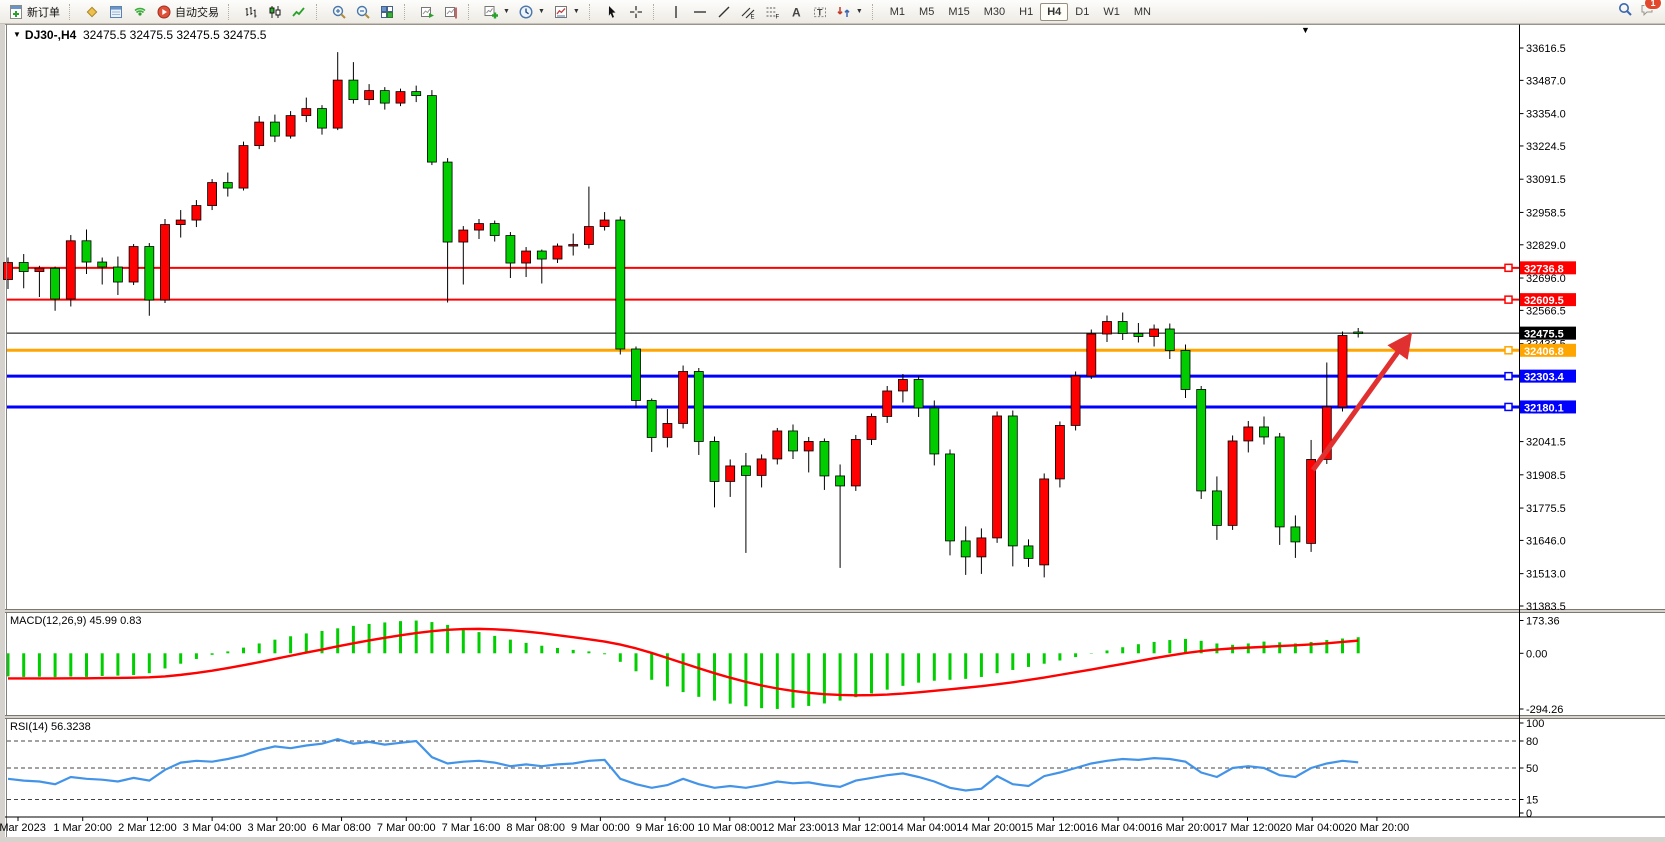 The width and height of the screenshot is (1665, 842). Describe the element at coordinates (1546, 476) in the screenshot. I see `price-tick-label: 31908.5` at that location.